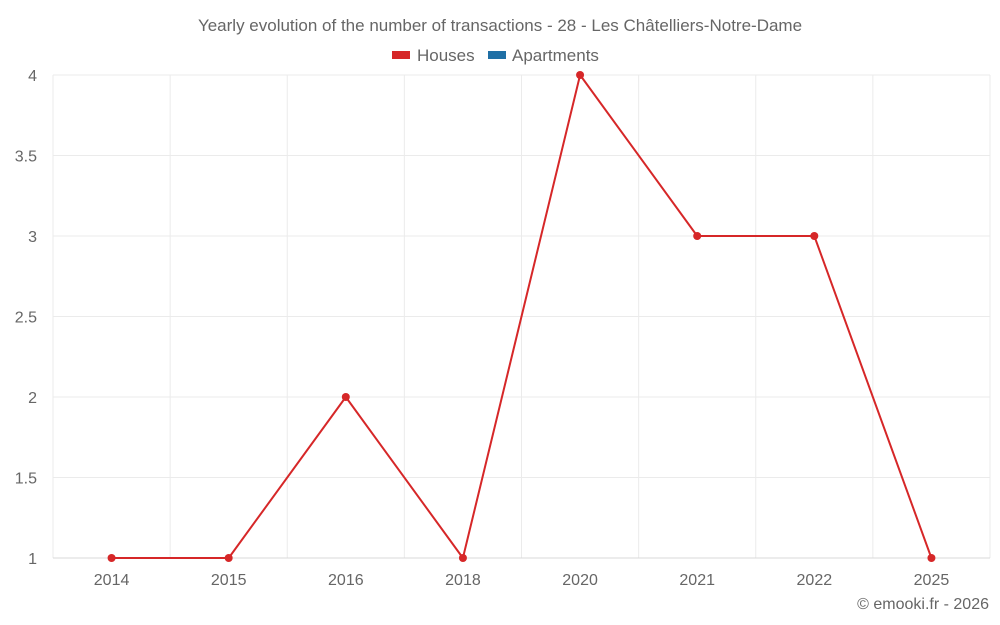 This screenshot has height=625, width=1000. I want to click on y-axis-ticks: 1 1.5 2 2.5 3 3.5 4, so click(26, 318).